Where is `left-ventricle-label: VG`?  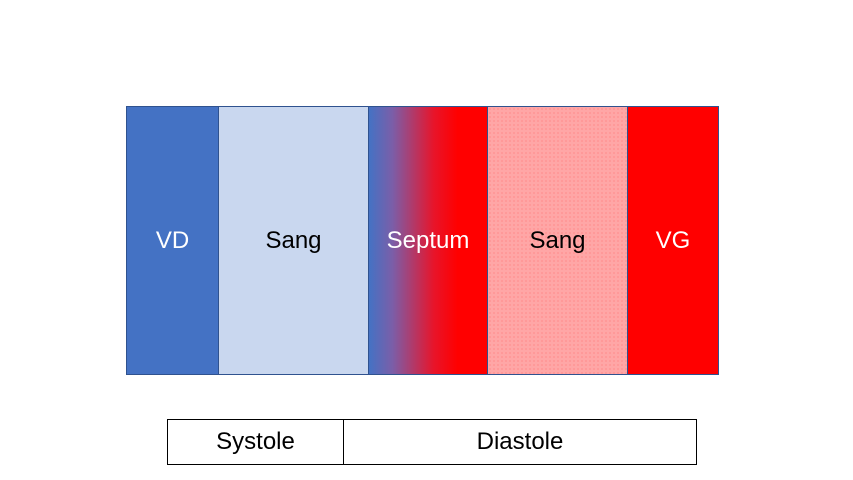
left-ventricle-label: VG is located at coordinates (673, 240).